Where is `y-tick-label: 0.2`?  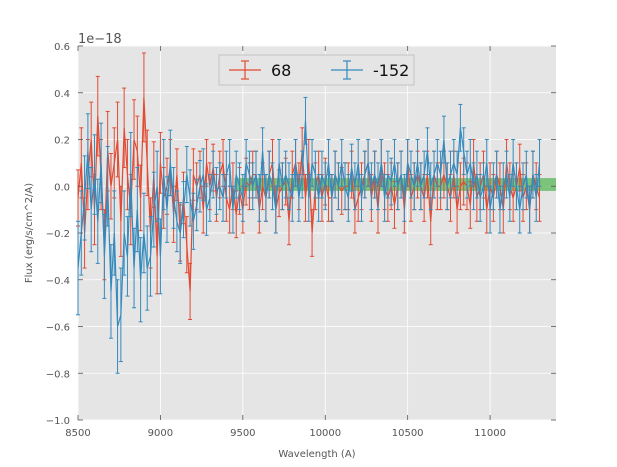
y-tick-label: 0.2 is located at coordinates (62, 141).